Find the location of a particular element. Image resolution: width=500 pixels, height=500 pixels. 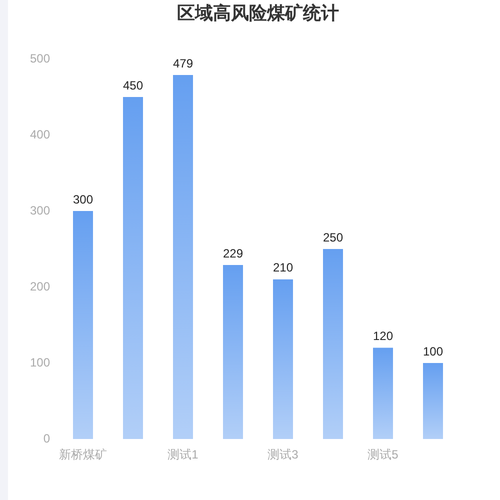

chart-title: 区域高风险煤矿统计 is located at coordinates (258, 12).